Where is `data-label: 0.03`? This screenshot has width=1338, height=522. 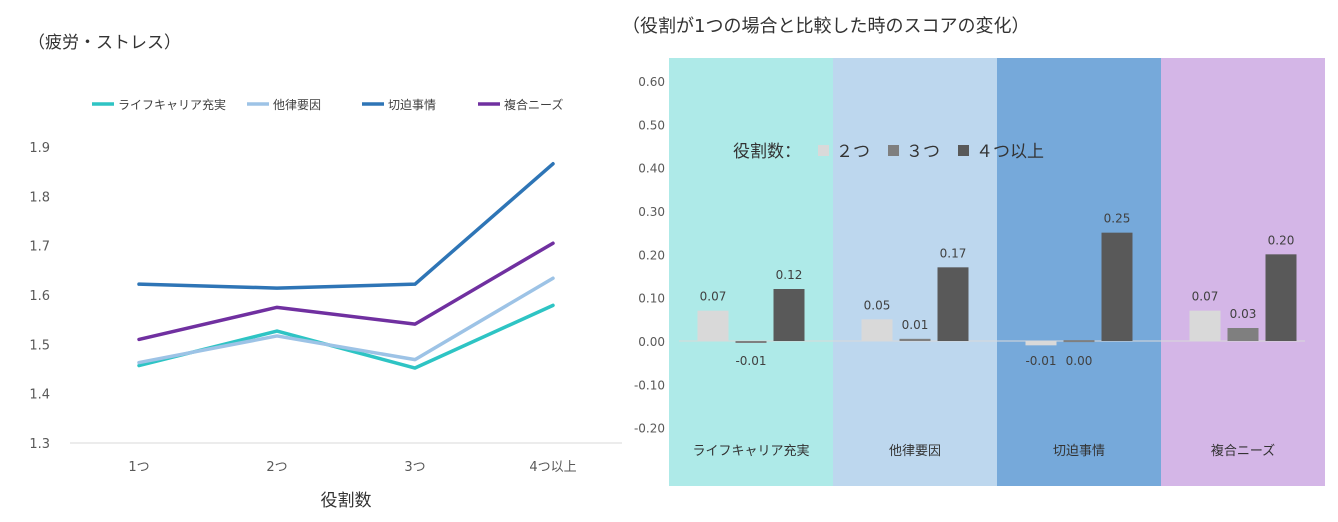
data-label: 0.03 is located at coordinates (1243, 314).